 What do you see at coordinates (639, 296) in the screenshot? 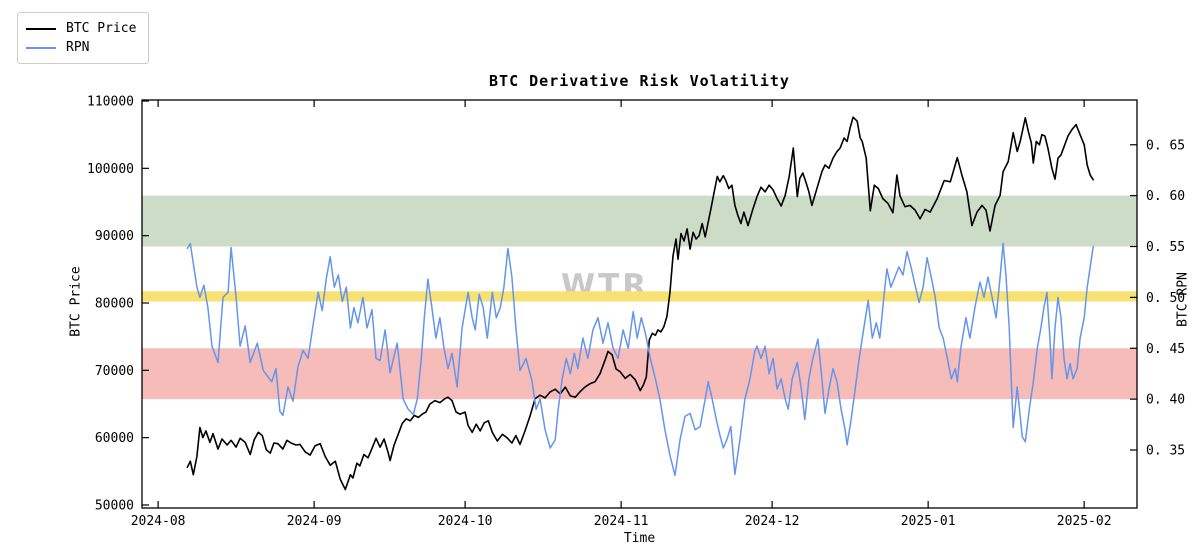
I see `yellow-line-band` at bounding box center [639, 296].